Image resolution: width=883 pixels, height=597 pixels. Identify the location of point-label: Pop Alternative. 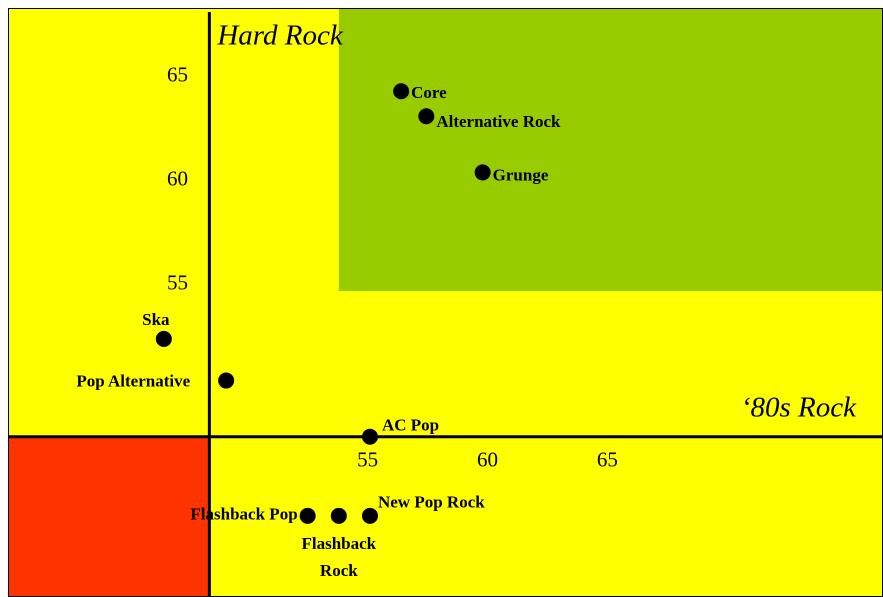
(133, 380).